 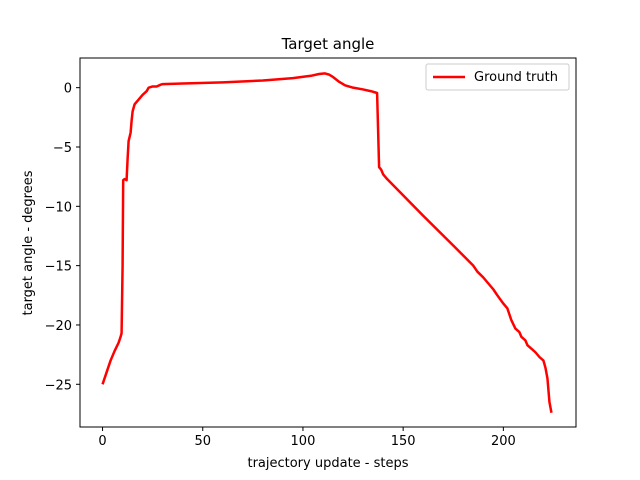 What do you see at coordinates (58, 326) in the screenshot?
I see `y-tick-label: −20` at bounding box center [58, 326].